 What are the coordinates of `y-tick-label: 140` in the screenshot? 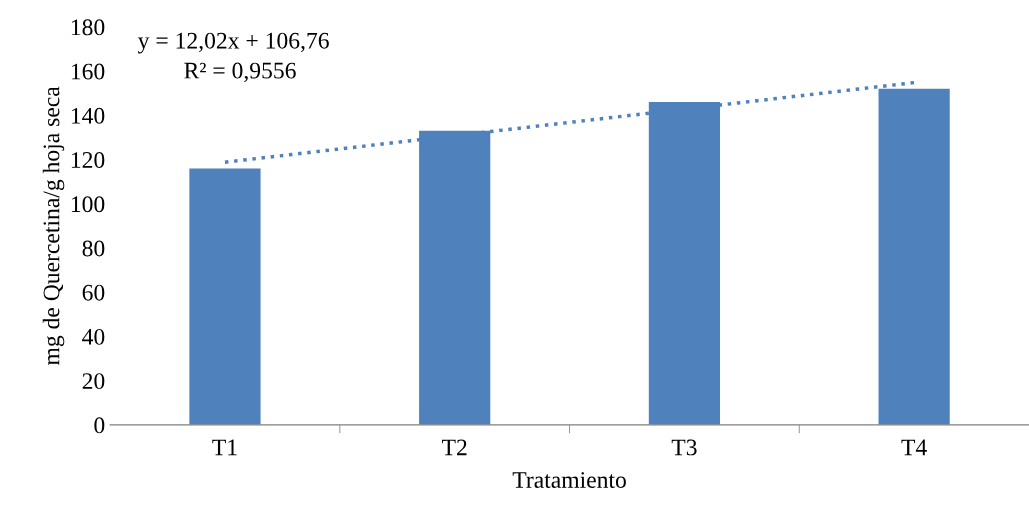 It's located at (88, 115).